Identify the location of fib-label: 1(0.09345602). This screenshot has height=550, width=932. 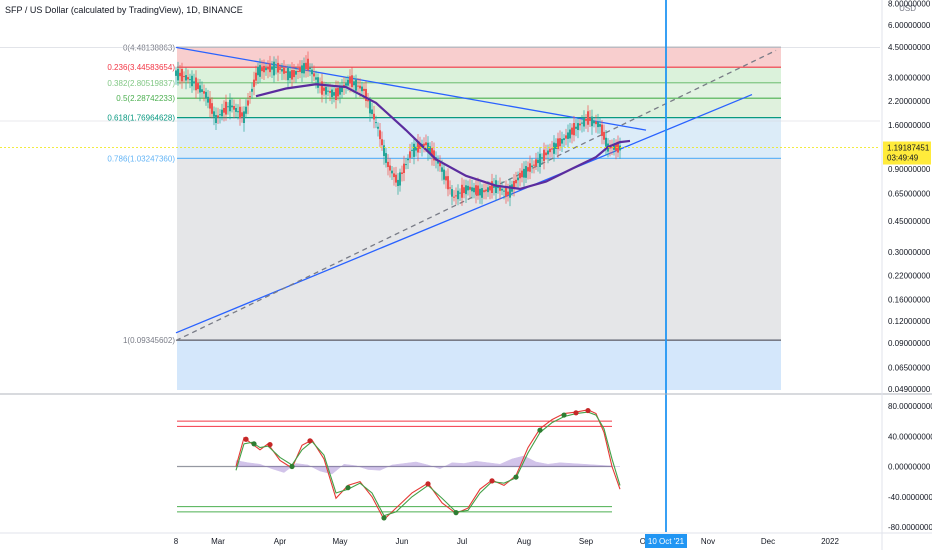
(149, 340).